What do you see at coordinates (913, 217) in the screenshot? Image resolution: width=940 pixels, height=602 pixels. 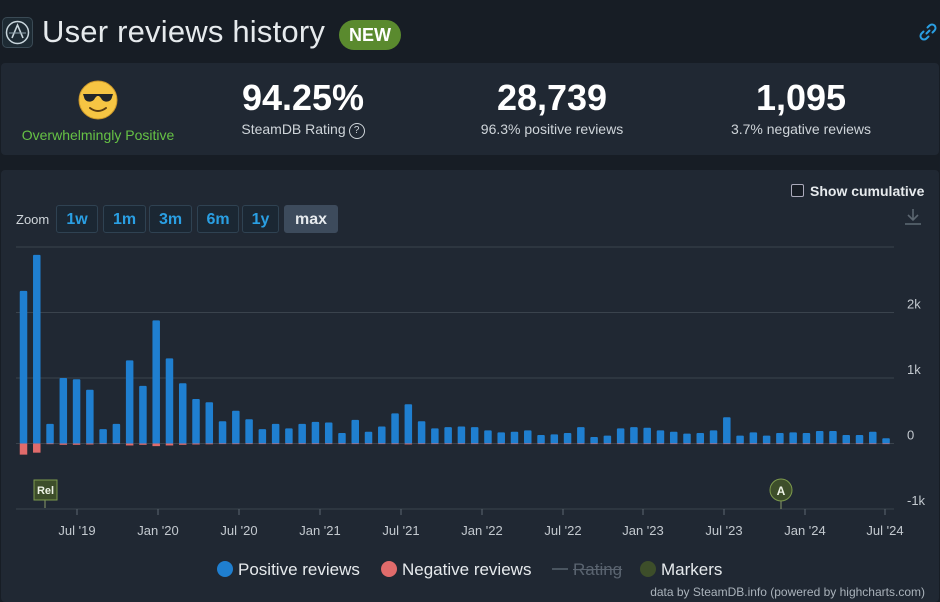 I see `download-icon` at bounding box center [913, 217].